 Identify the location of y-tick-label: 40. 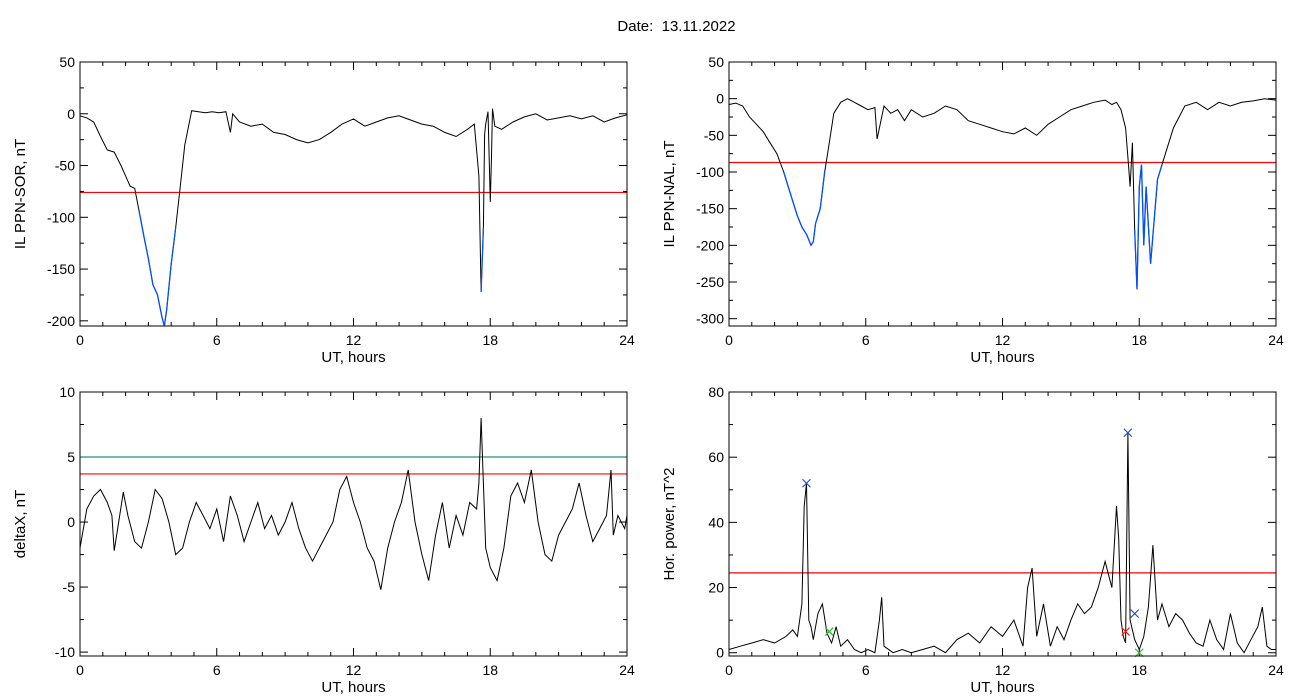
(716, 522).